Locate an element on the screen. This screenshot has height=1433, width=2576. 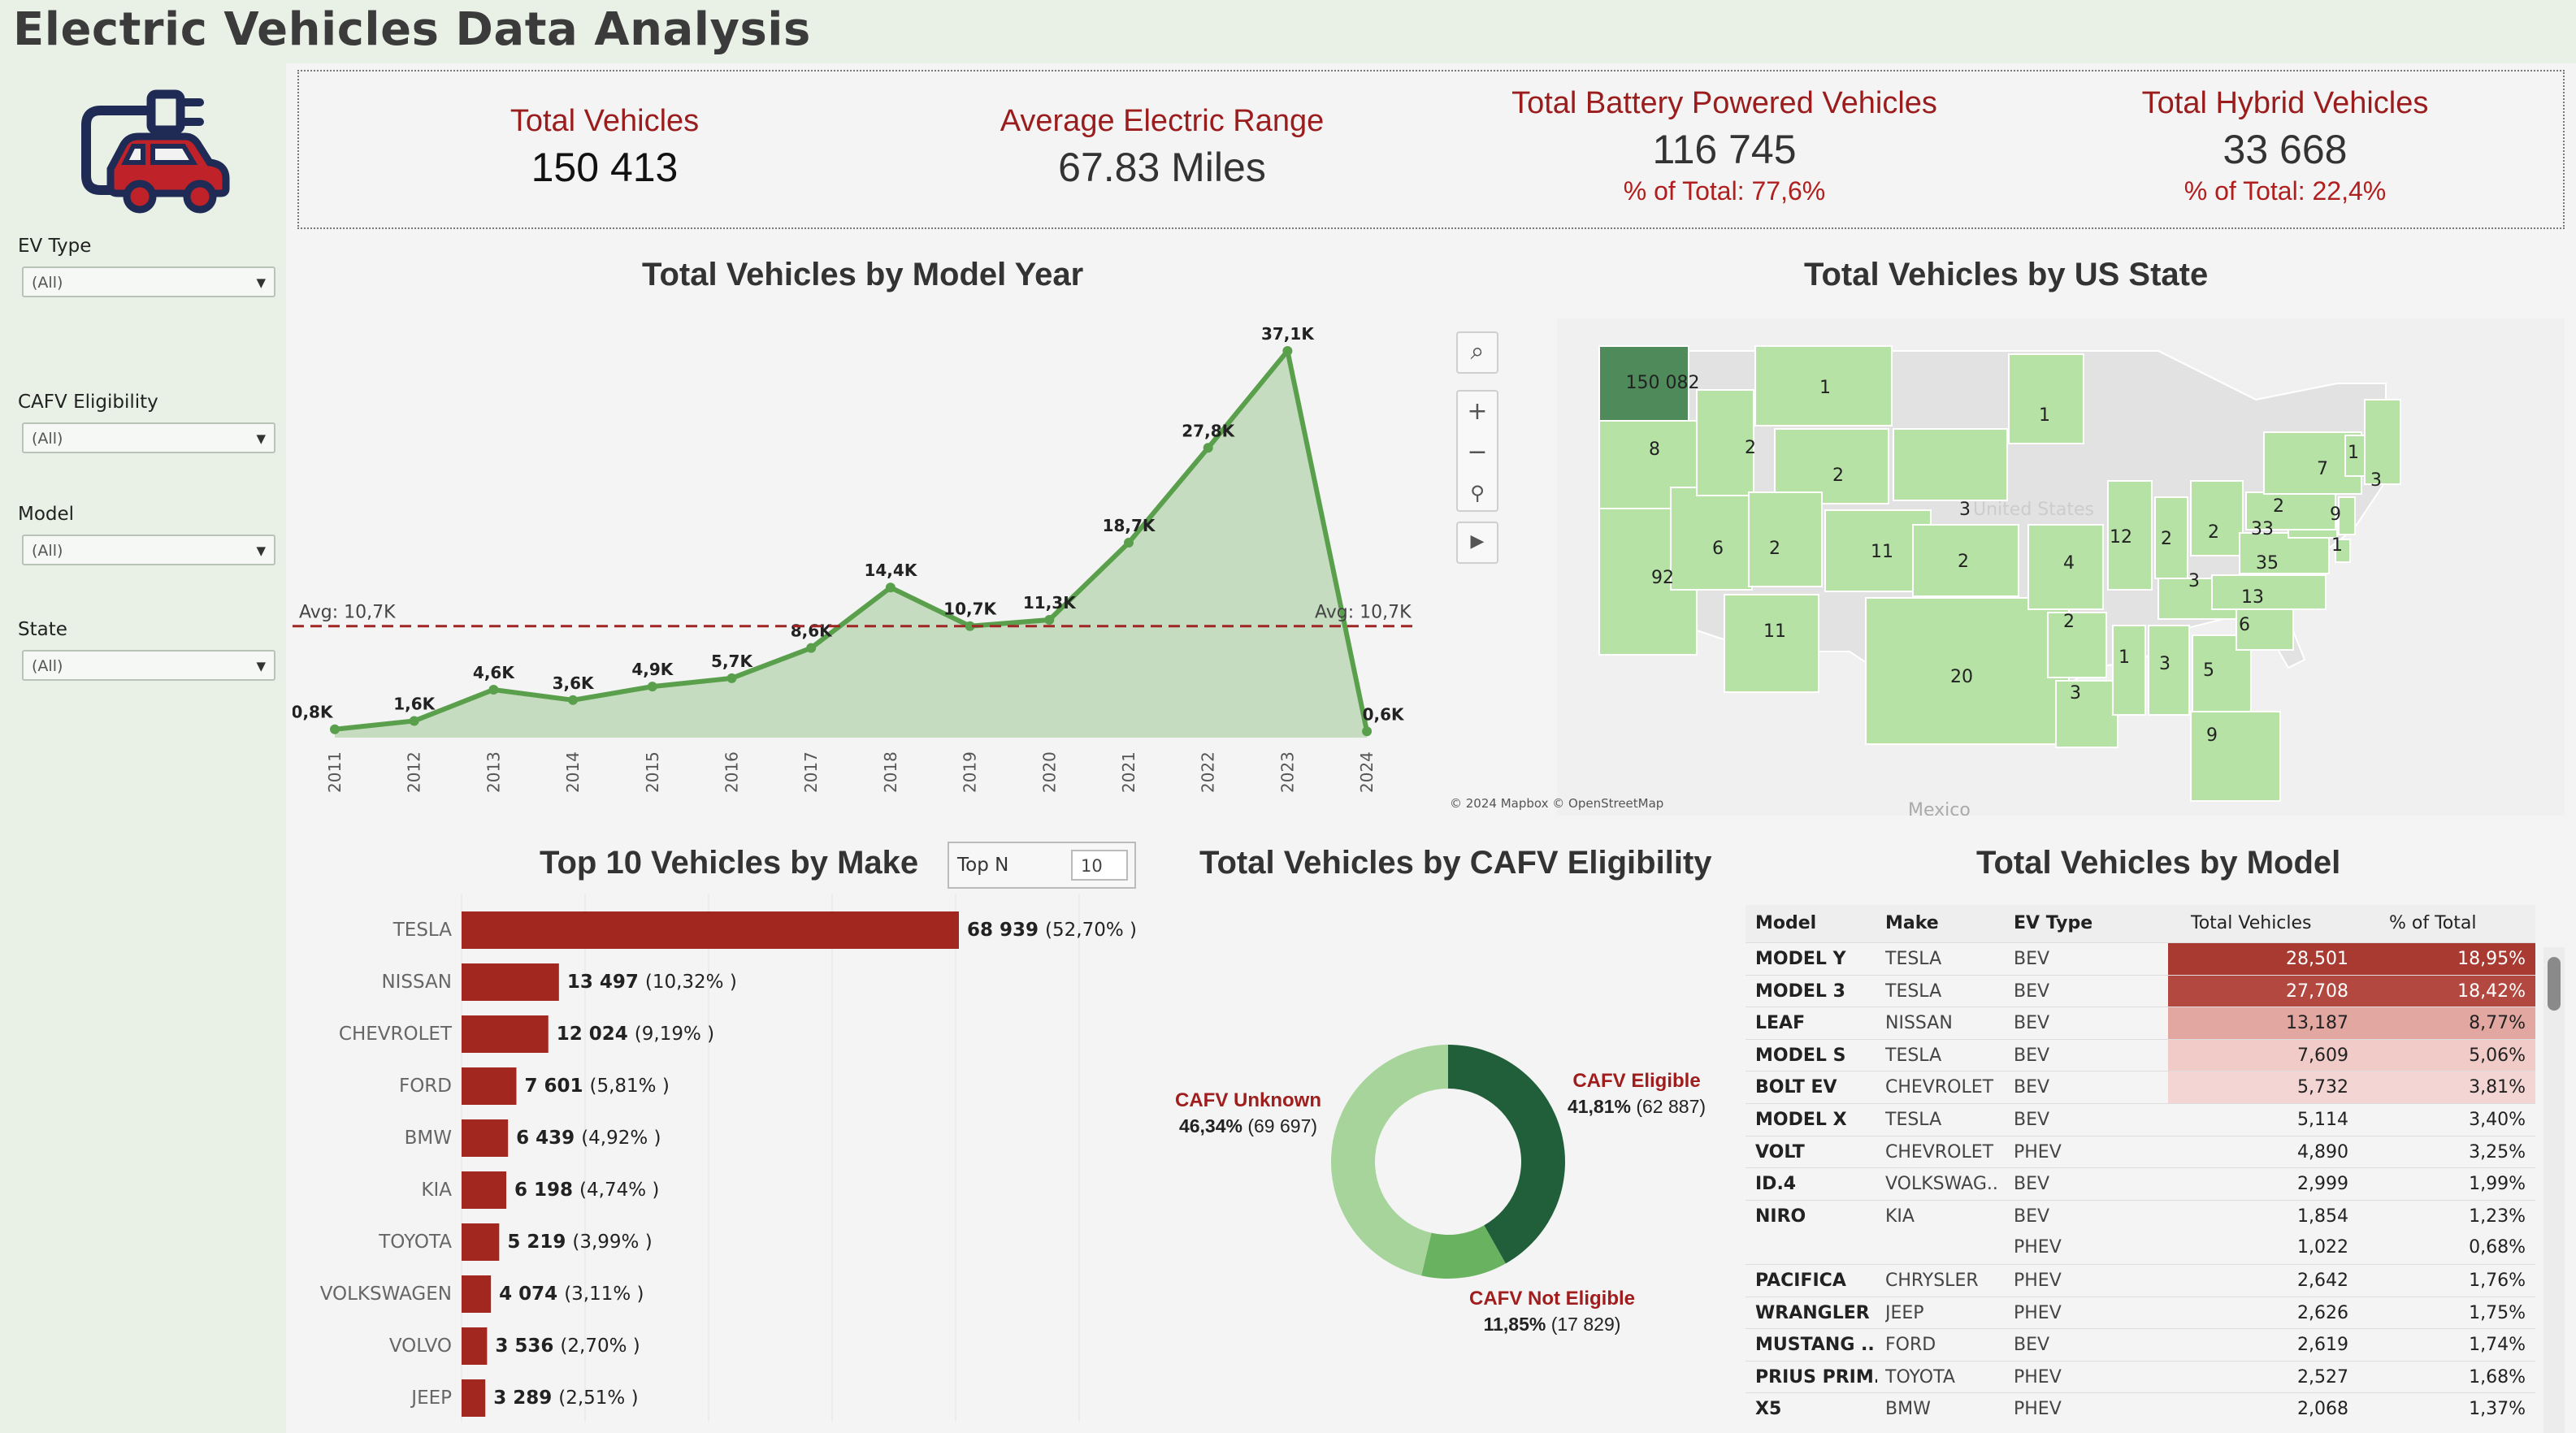
table-cell-pct: 1,68% is located at coordinates (2498, 1377).